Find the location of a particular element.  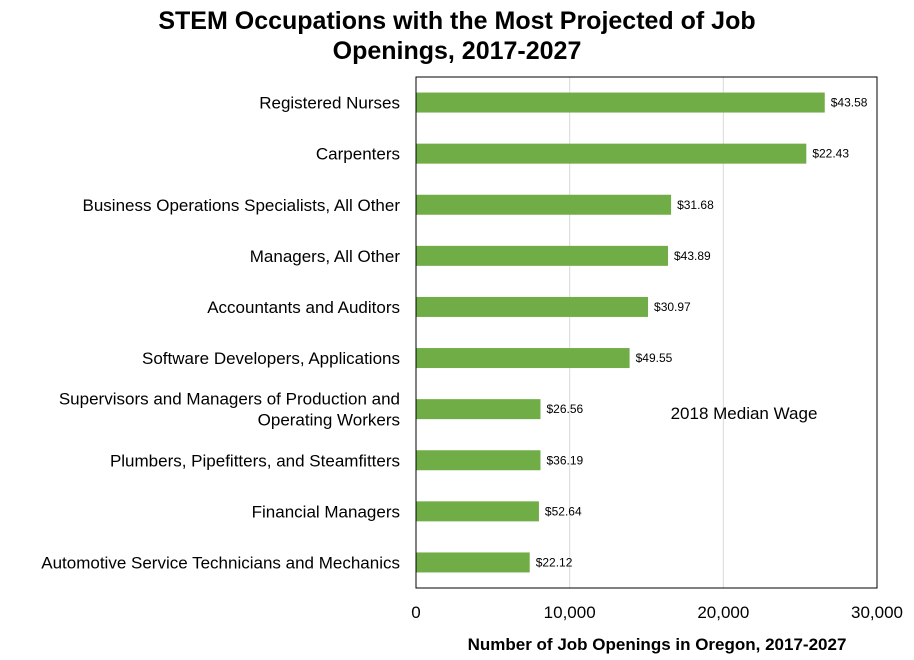

x-tick-label: 10,000 is located at coordinates (570, 612).